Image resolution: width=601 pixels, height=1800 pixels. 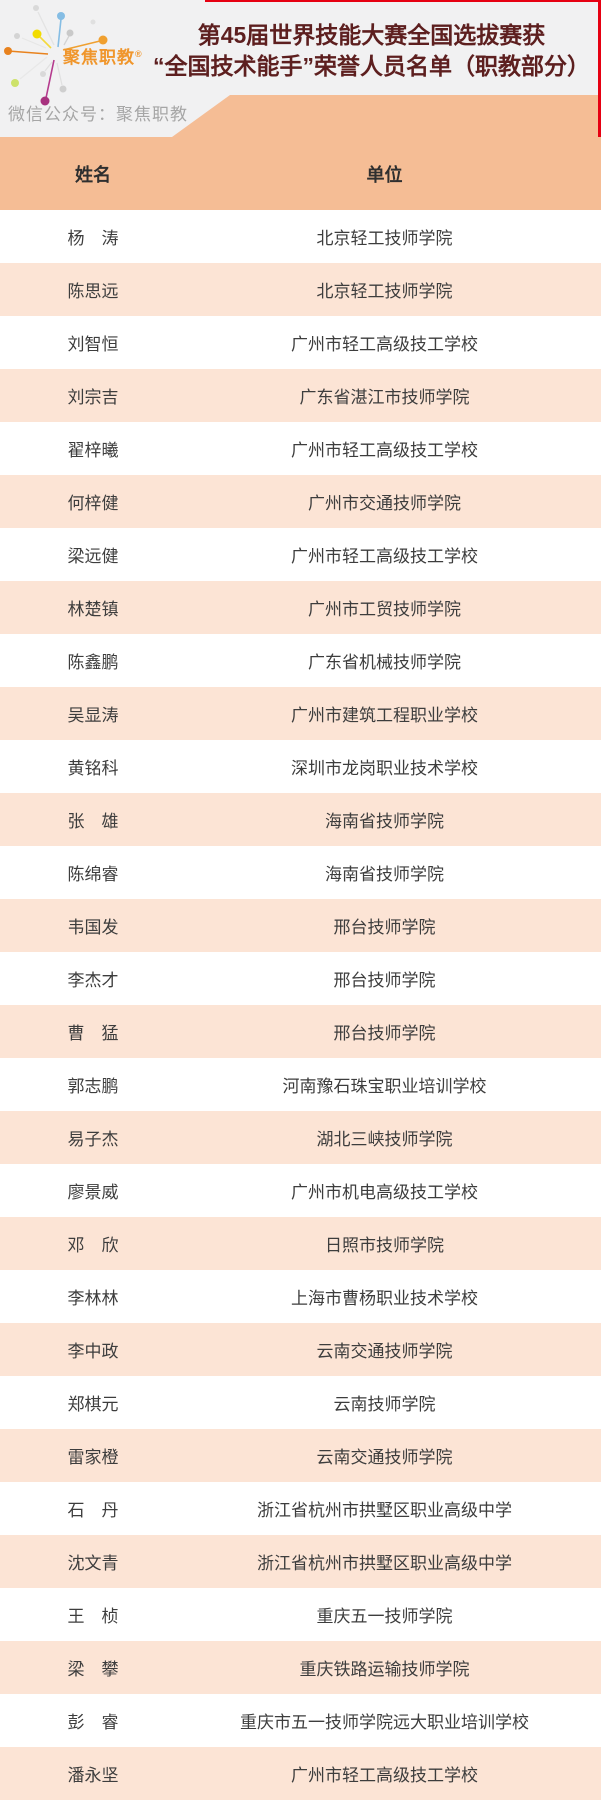 What do you see at coordinates (300, 236) in the screenshot?
I see `table-row: 杨 涛 北京轻工技师学院` at bounding box center [300, 236].